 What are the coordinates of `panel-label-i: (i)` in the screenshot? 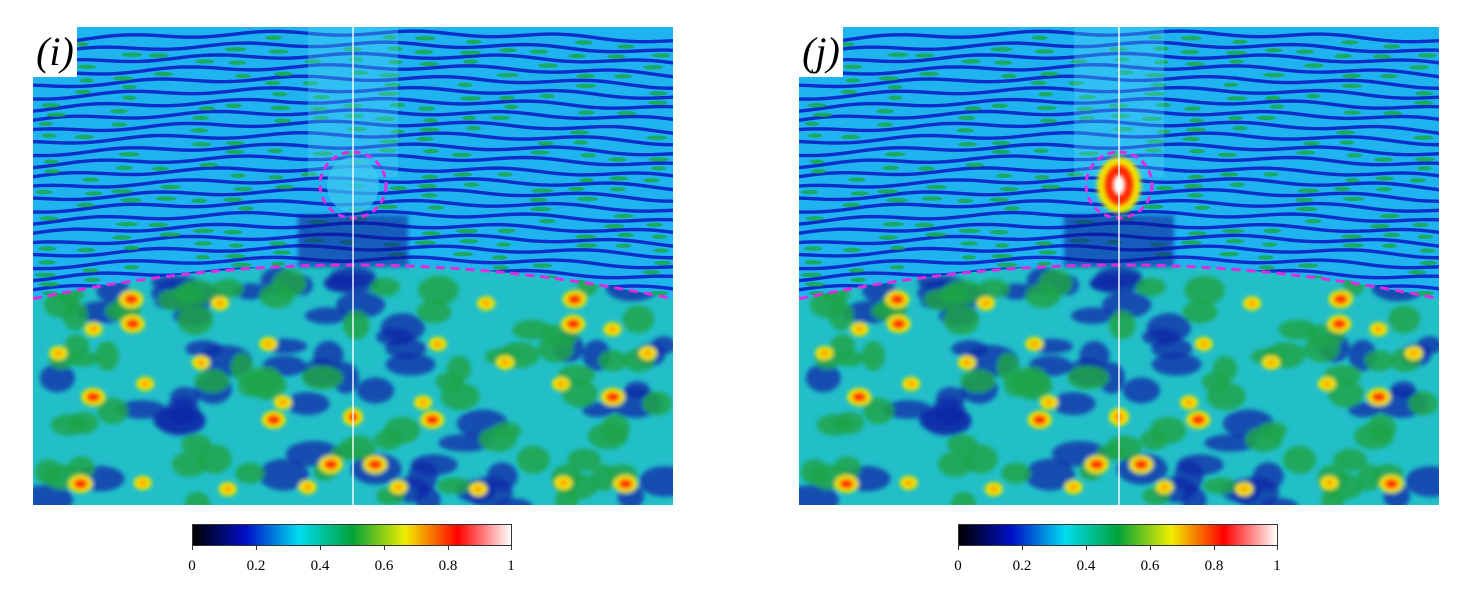 It's located at (55, 52).